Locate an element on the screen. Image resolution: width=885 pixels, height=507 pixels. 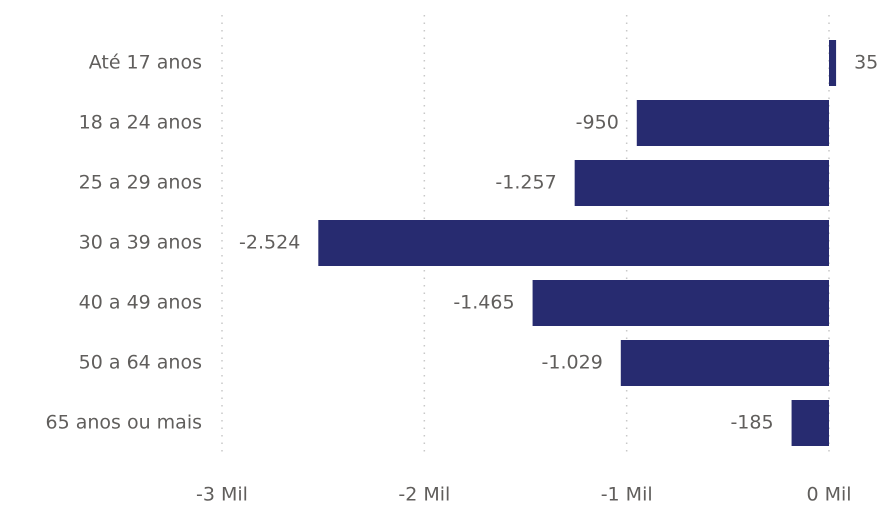
x-tick-label: -1 Mil is located at coordinates (627, 495).